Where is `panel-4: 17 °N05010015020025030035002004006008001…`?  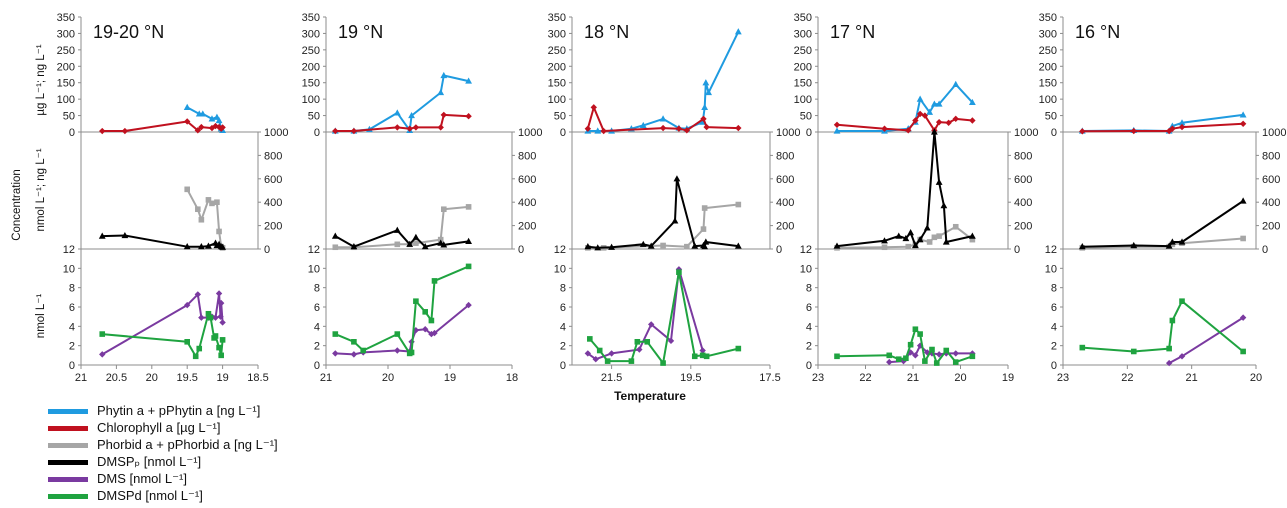
panel-4: 17 °N05010015020025030035002004006008001… is located at coordinates (916, 198).